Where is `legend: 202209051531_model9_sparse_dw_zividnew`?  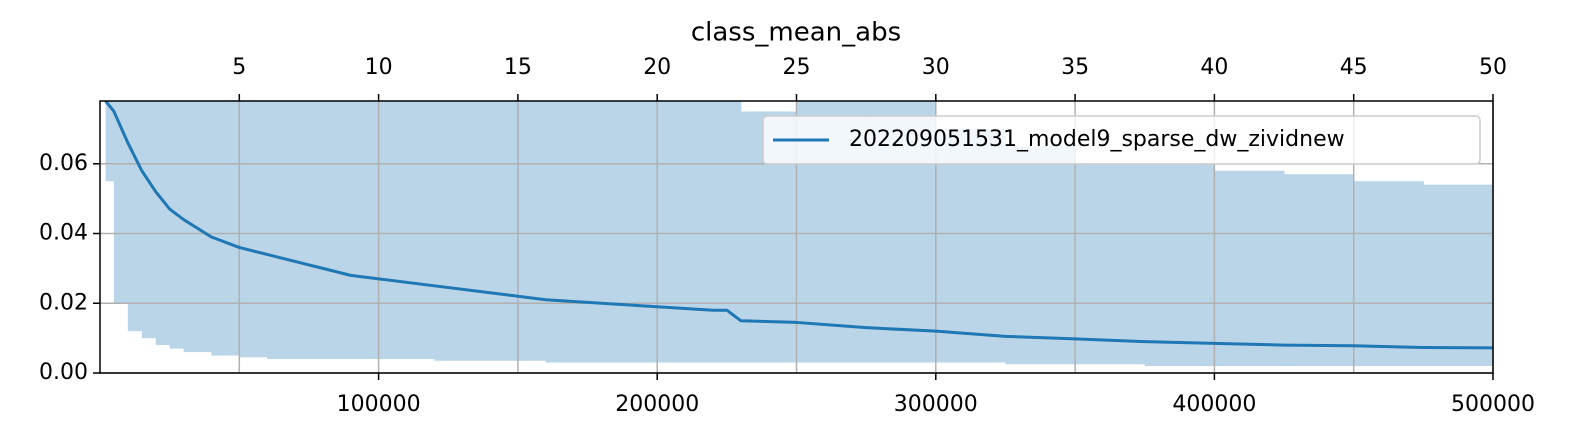 legend: 202209051531_model9_sparse_dw_zividnew is located at coordinates (1121, 140).